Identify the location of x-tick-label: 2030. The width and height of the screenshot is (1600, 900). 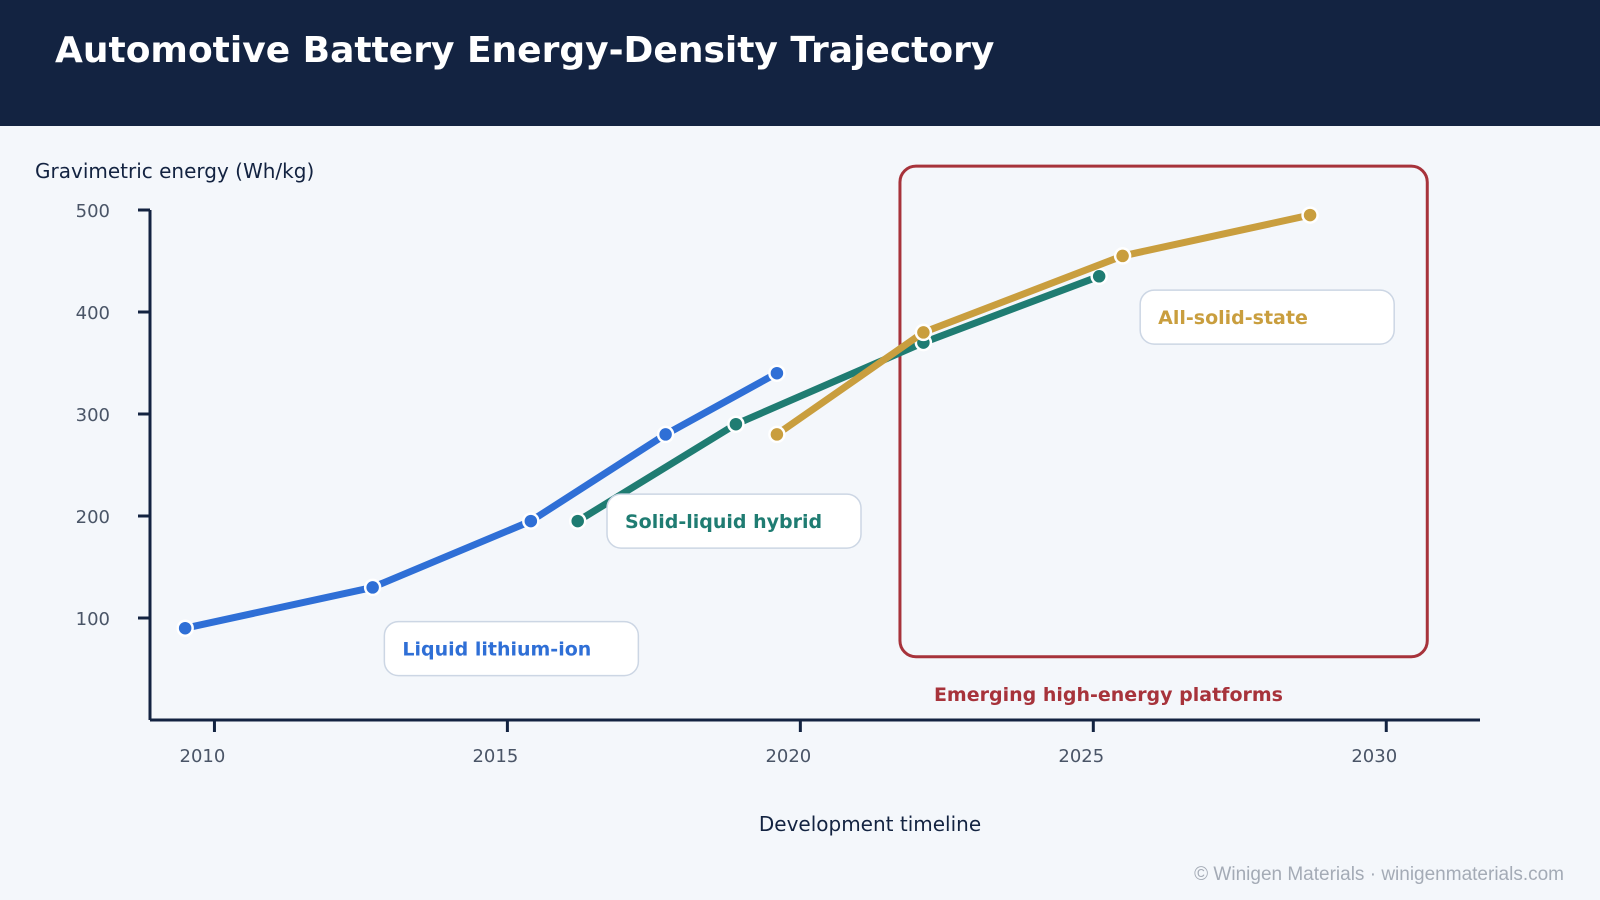
(1374, 756).